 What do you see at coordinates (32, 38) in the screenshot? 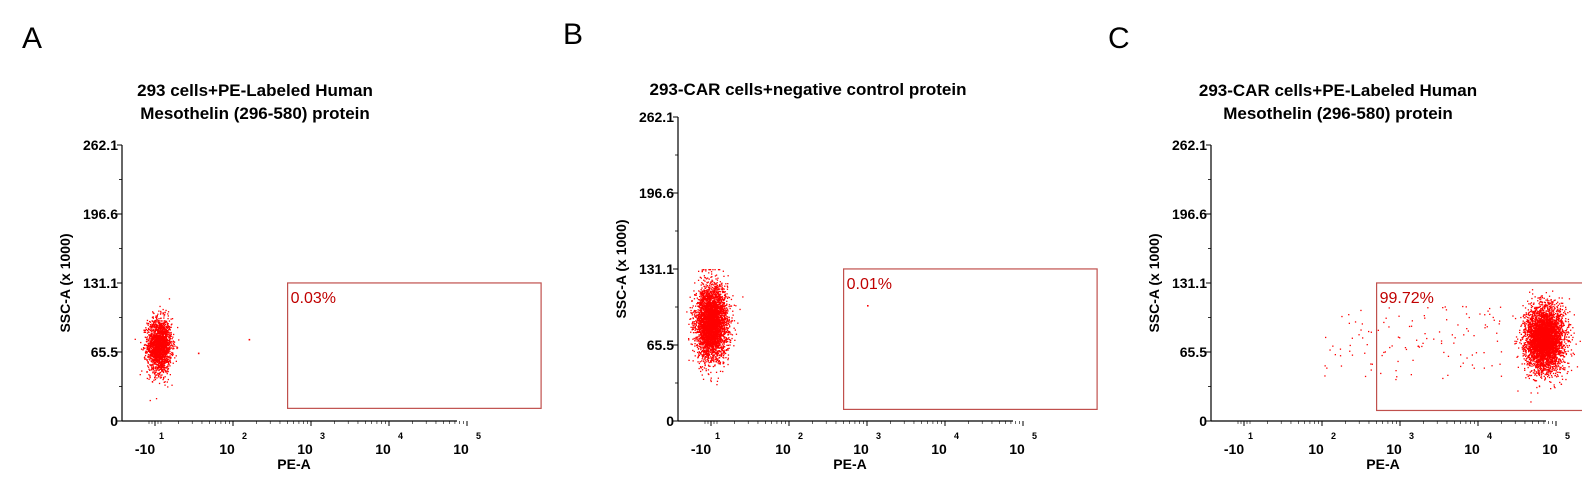
I see `panel-label: A` at bounding box center [32, 38].